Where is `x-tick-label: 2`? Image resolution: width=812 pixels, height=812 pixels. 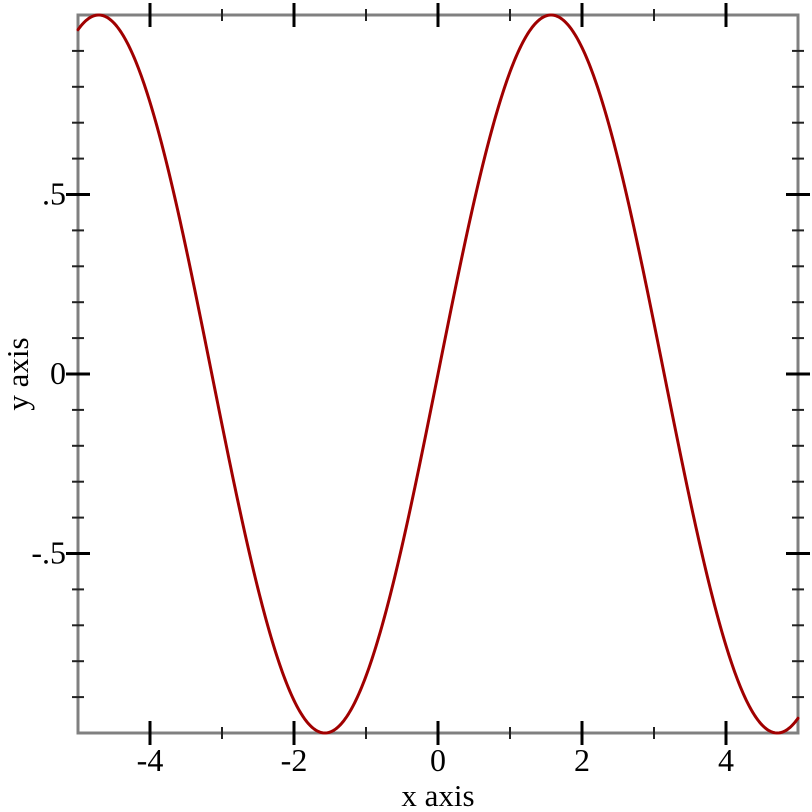 x-tick-label: 2 is located at coordinates (582, 760).